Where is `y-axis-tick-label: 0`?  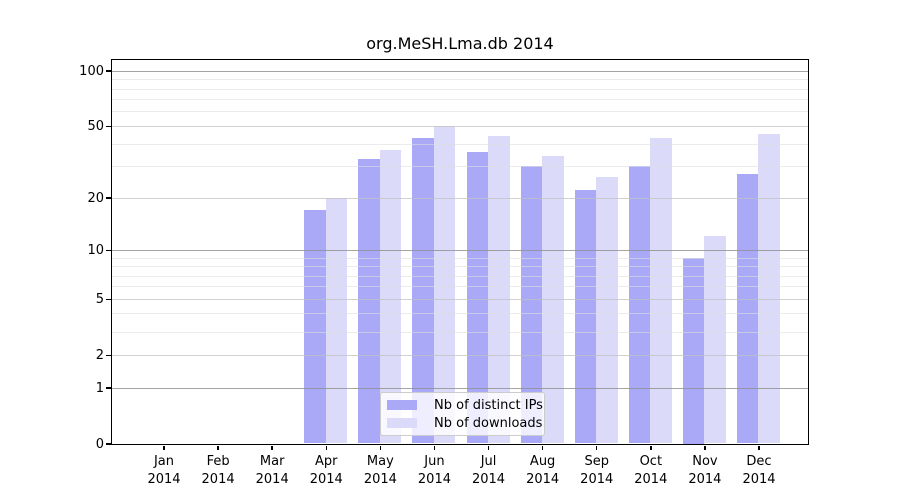
y-axis-tick-label: 0 is located at coordinates (99, 444).